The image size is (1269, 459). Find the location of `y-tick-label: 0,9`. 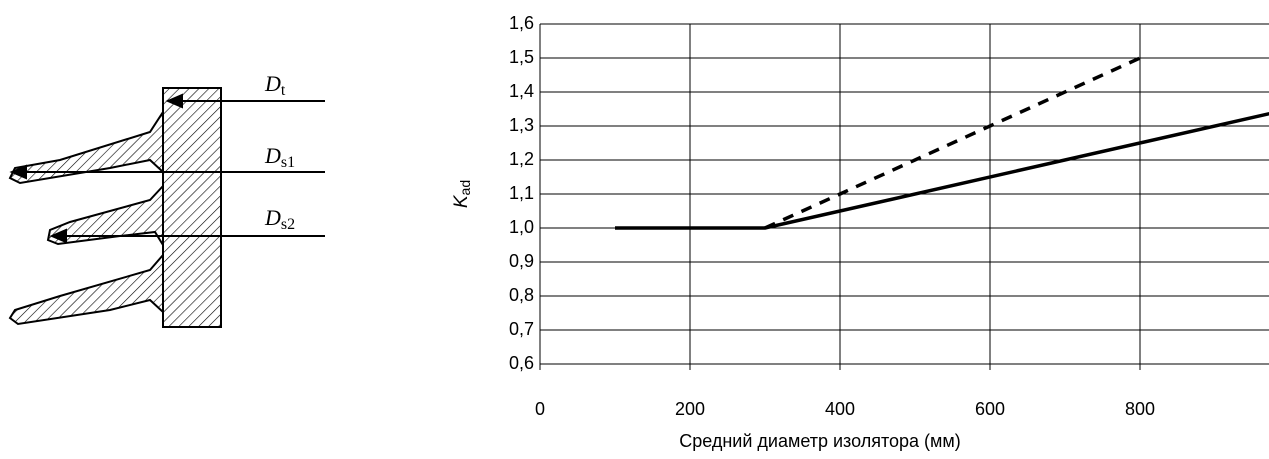

y-tick-label: 0,9 is located at coordinates (521, 261).